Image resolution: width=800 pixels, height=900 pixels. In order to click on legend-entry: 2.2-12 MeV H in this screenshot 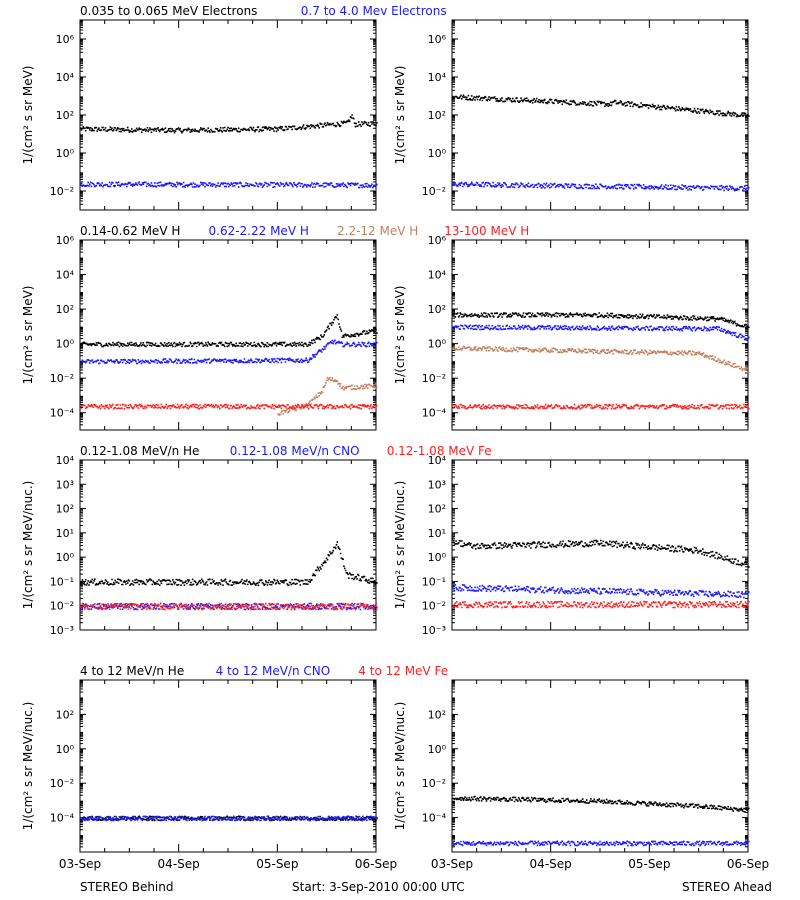, I will do `click(377, 231)`.